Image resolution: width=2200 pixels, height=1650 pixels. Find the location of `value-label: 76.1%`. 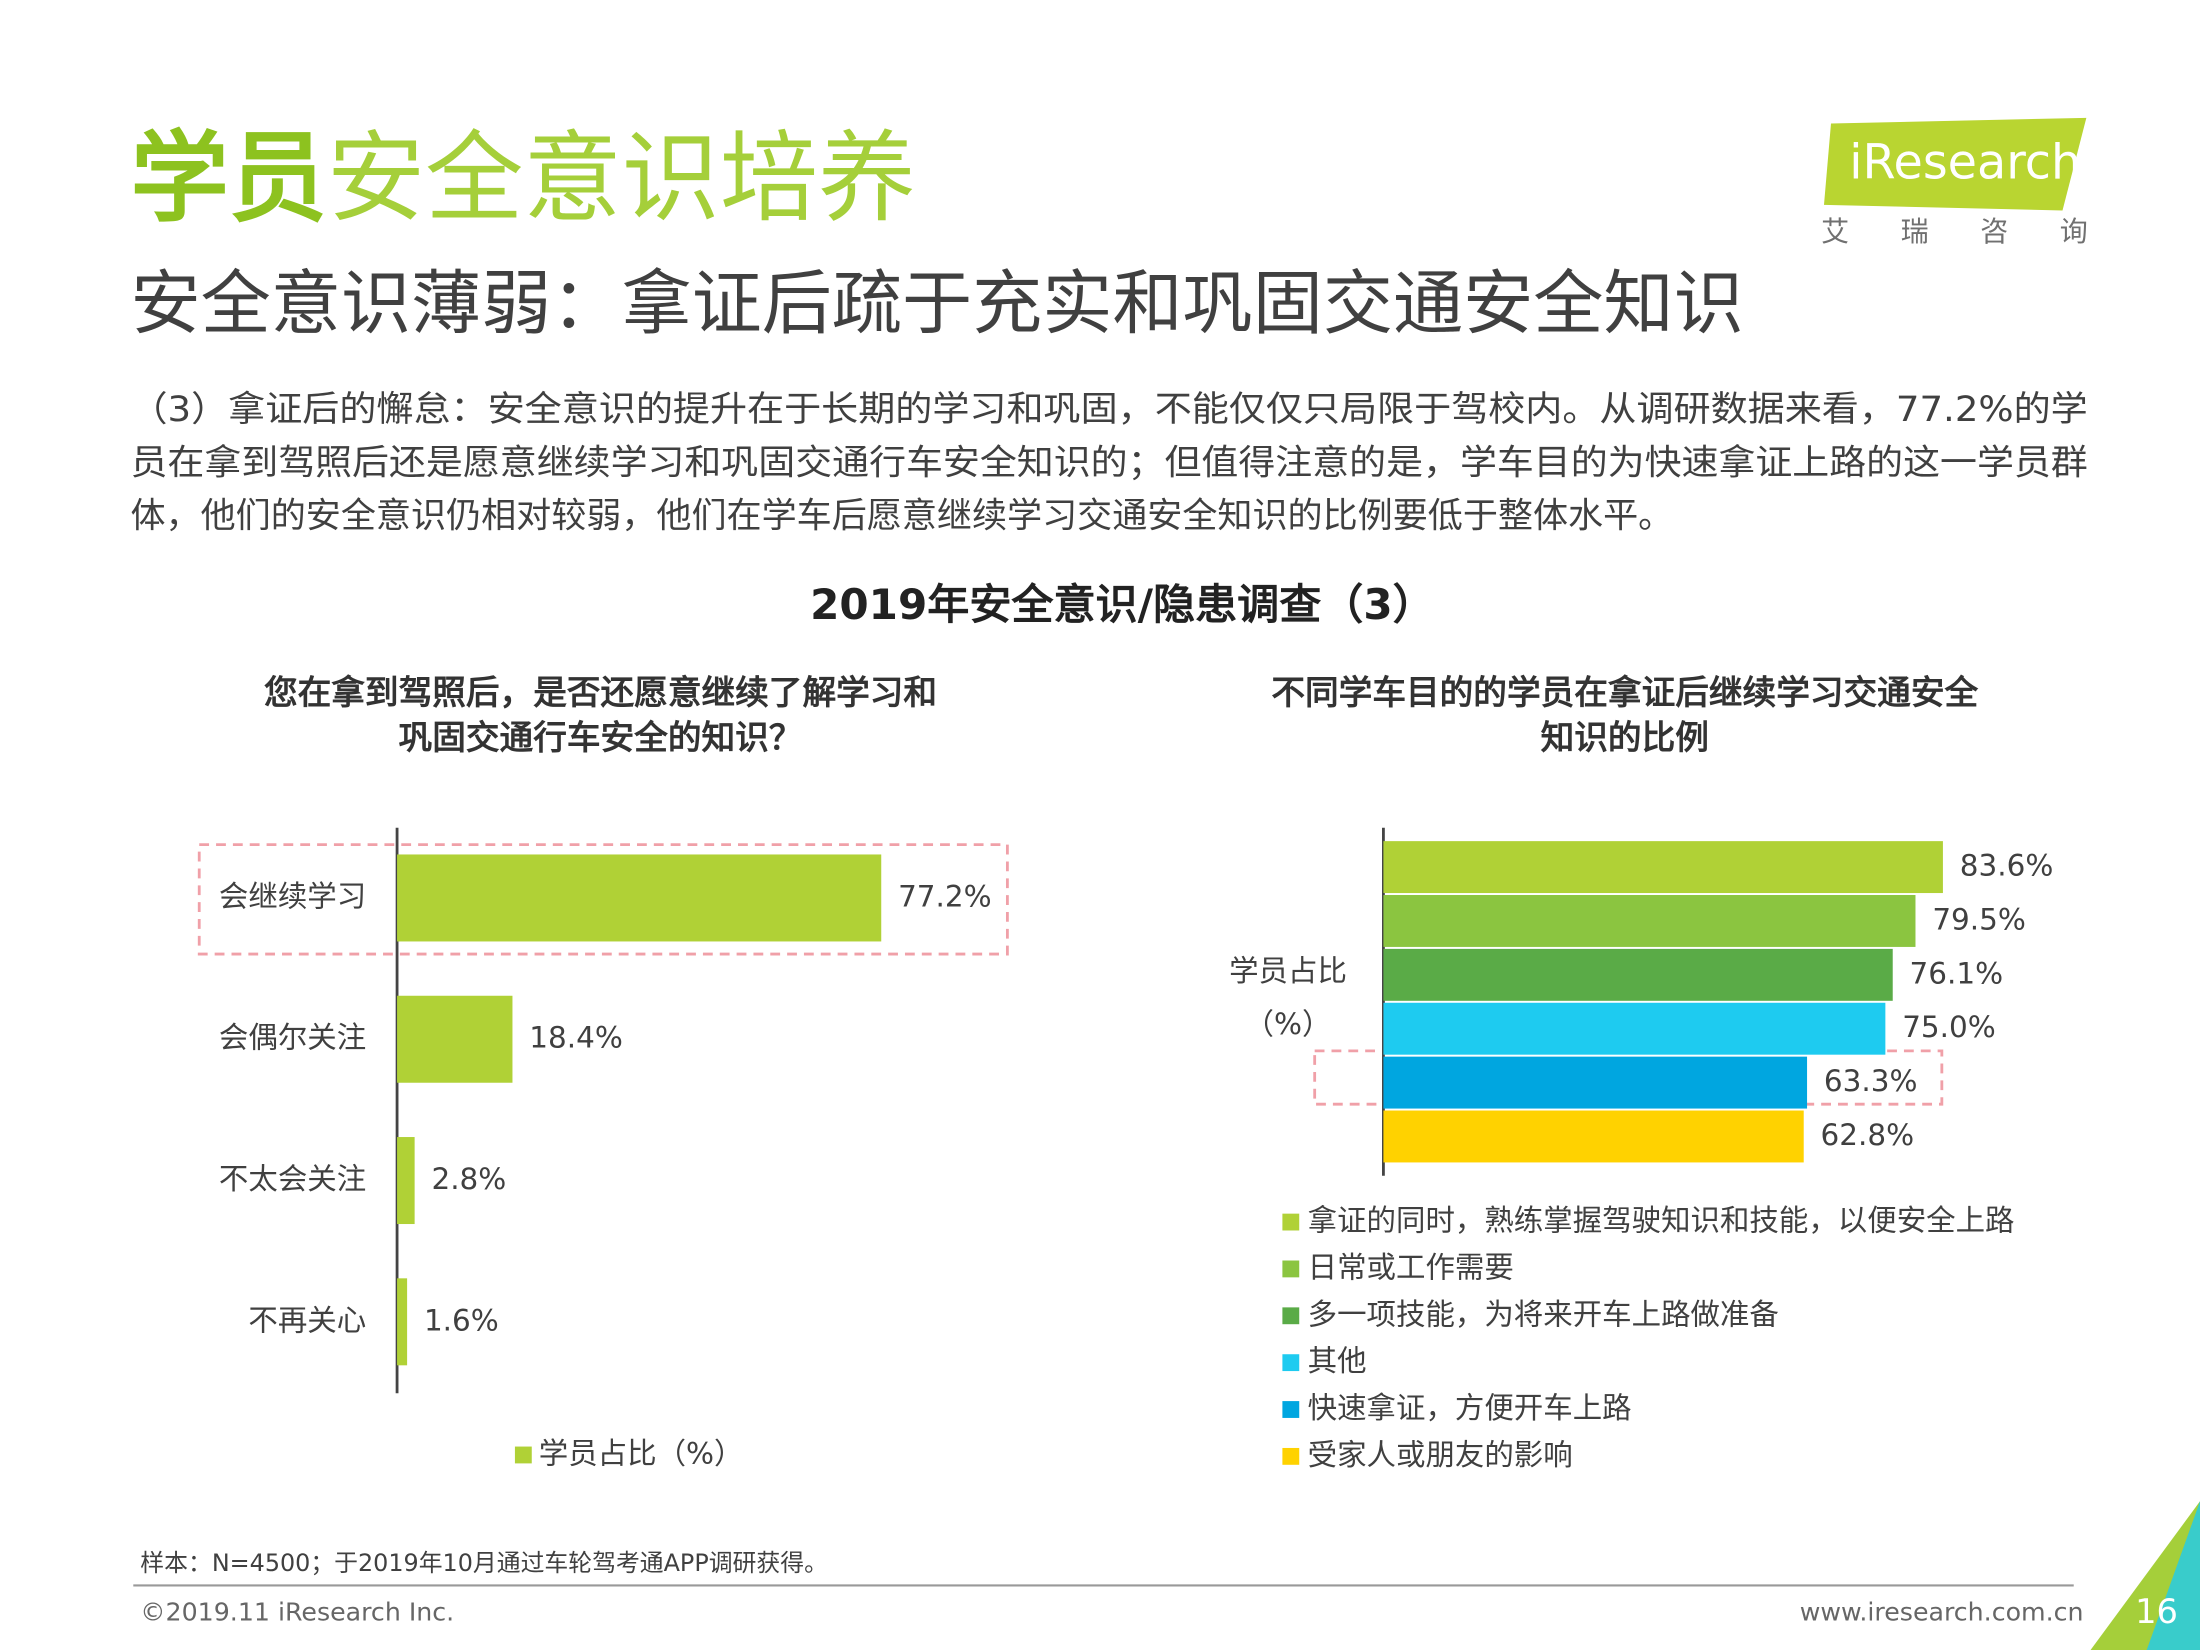

value-label: 76.1% is located at coordinates (1957, 973).